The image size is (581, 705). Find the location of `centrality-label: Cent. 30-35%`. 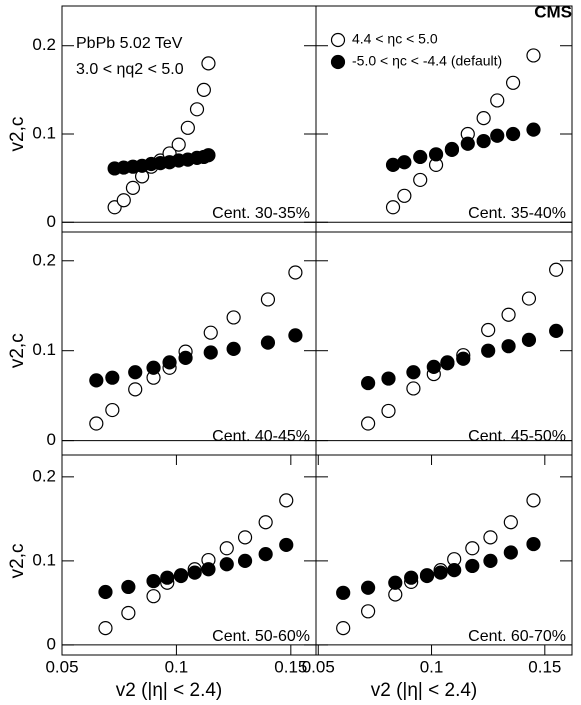

centrality-label: Cent. 30-35% is located at coordinates (261, 213).